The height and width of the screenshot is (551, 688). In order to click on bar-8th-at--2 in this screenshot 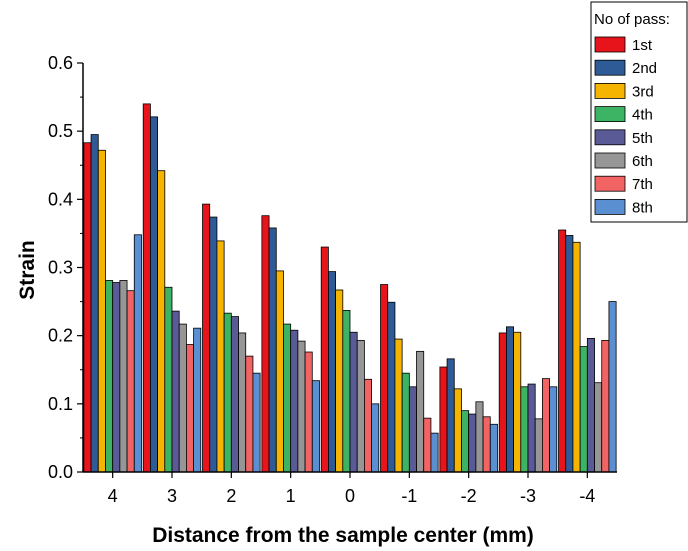, I will do `click(493, 448)`.